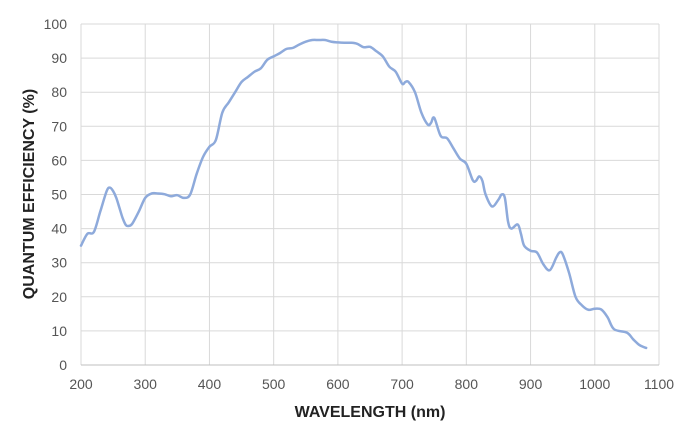  I want to click on y-tick-label: 80, so click(59, 92).